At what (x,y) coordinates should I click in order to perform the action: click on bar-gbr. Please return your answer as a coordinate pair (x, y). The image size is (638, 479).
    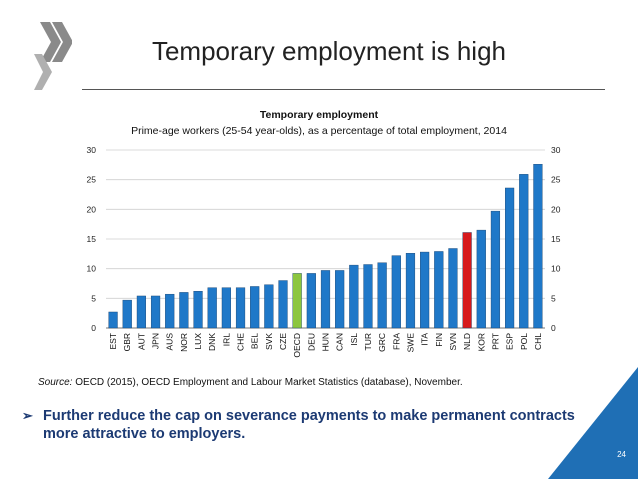
    Looking at the image, I should click on (127, 314).